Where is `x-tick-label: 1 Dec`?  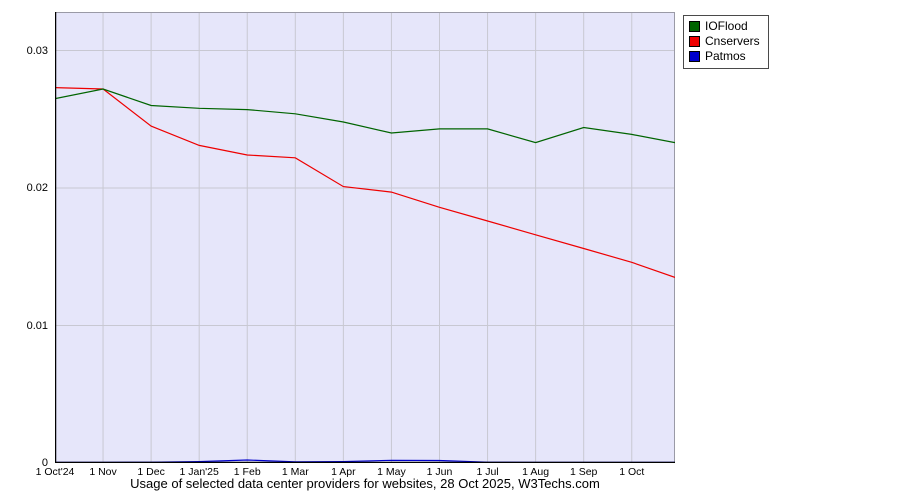 x-tick-label: 1 Dec is located at coordinates (151, 472).